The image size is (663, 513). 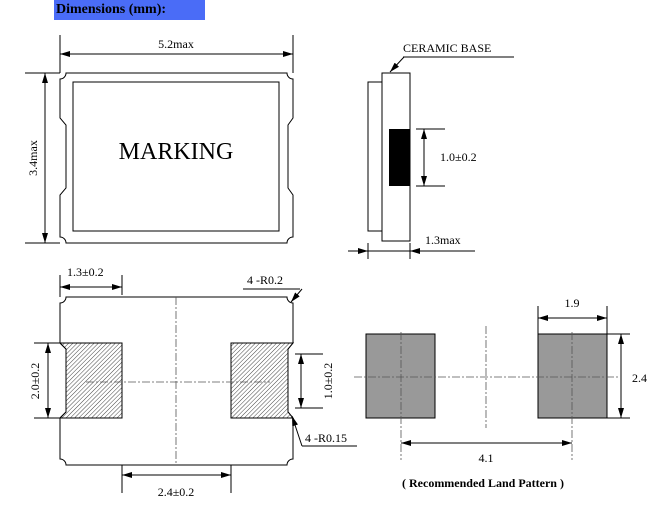 What do you see at coordinates (90, 380) in the screenshot?
I see `left-pad` at bounding box center [90, 380].